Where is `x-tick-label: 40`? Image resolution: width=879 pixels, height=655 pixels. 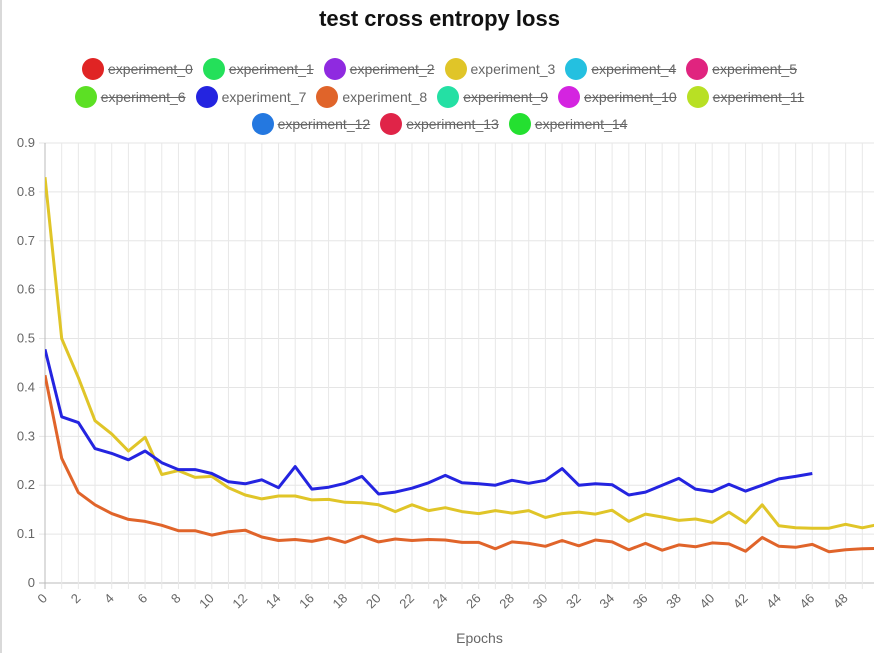 x-tick-label: 40 is located at coordinates (706, 601).